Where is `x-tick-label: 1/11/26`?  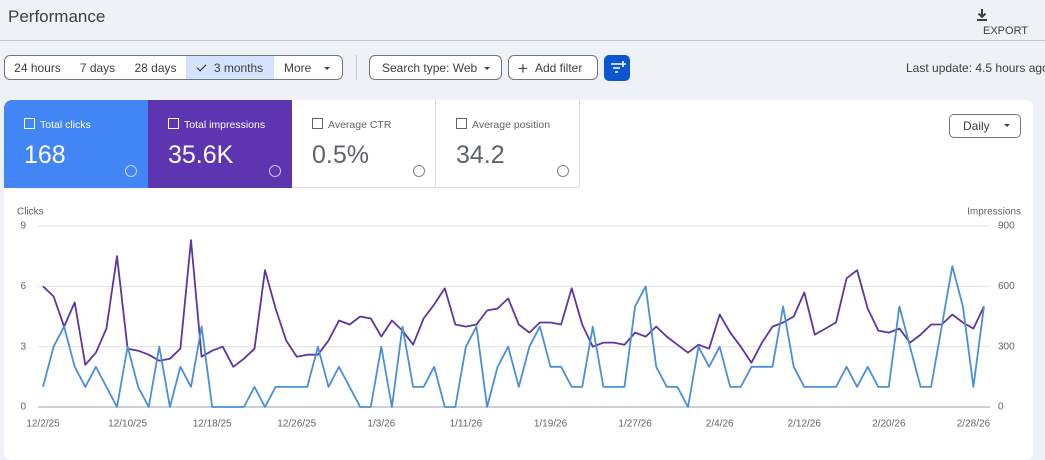 x-tick-label: 1/11/26 is located at coordinates (466, 424).